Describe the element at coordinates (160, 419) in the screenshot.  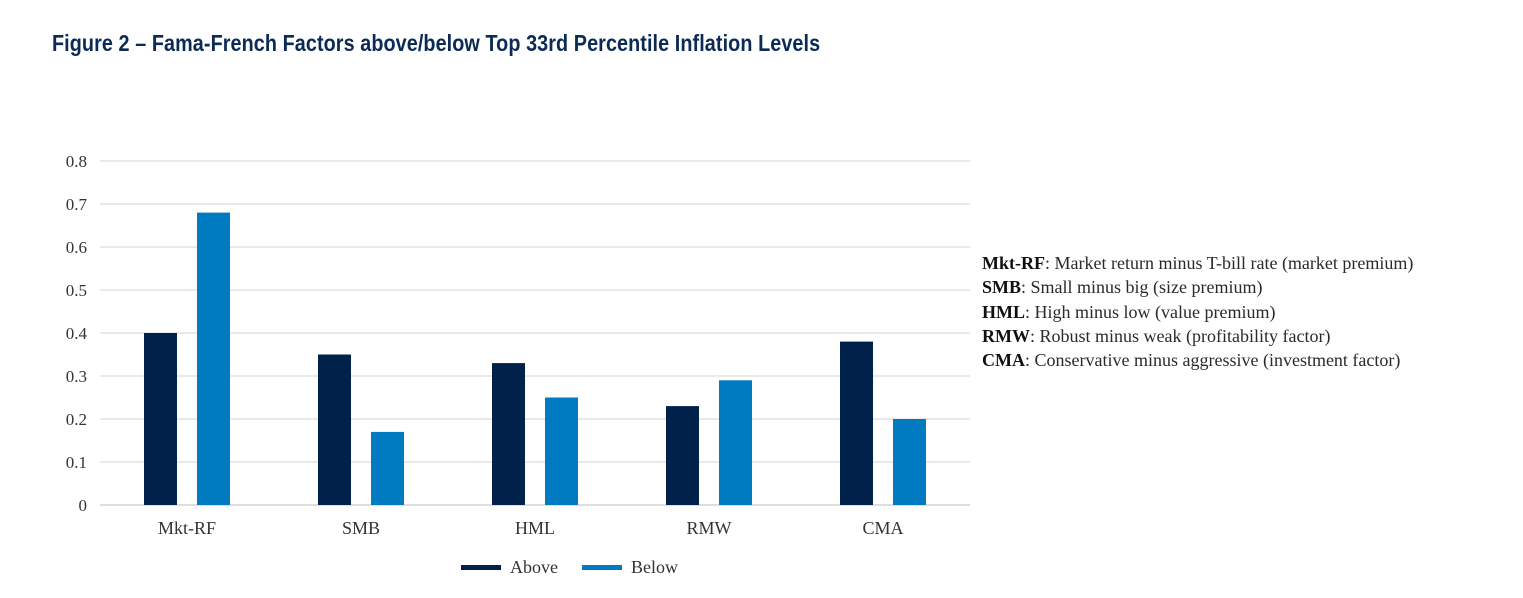
I see `bar-above-mkt-rf` at that location.